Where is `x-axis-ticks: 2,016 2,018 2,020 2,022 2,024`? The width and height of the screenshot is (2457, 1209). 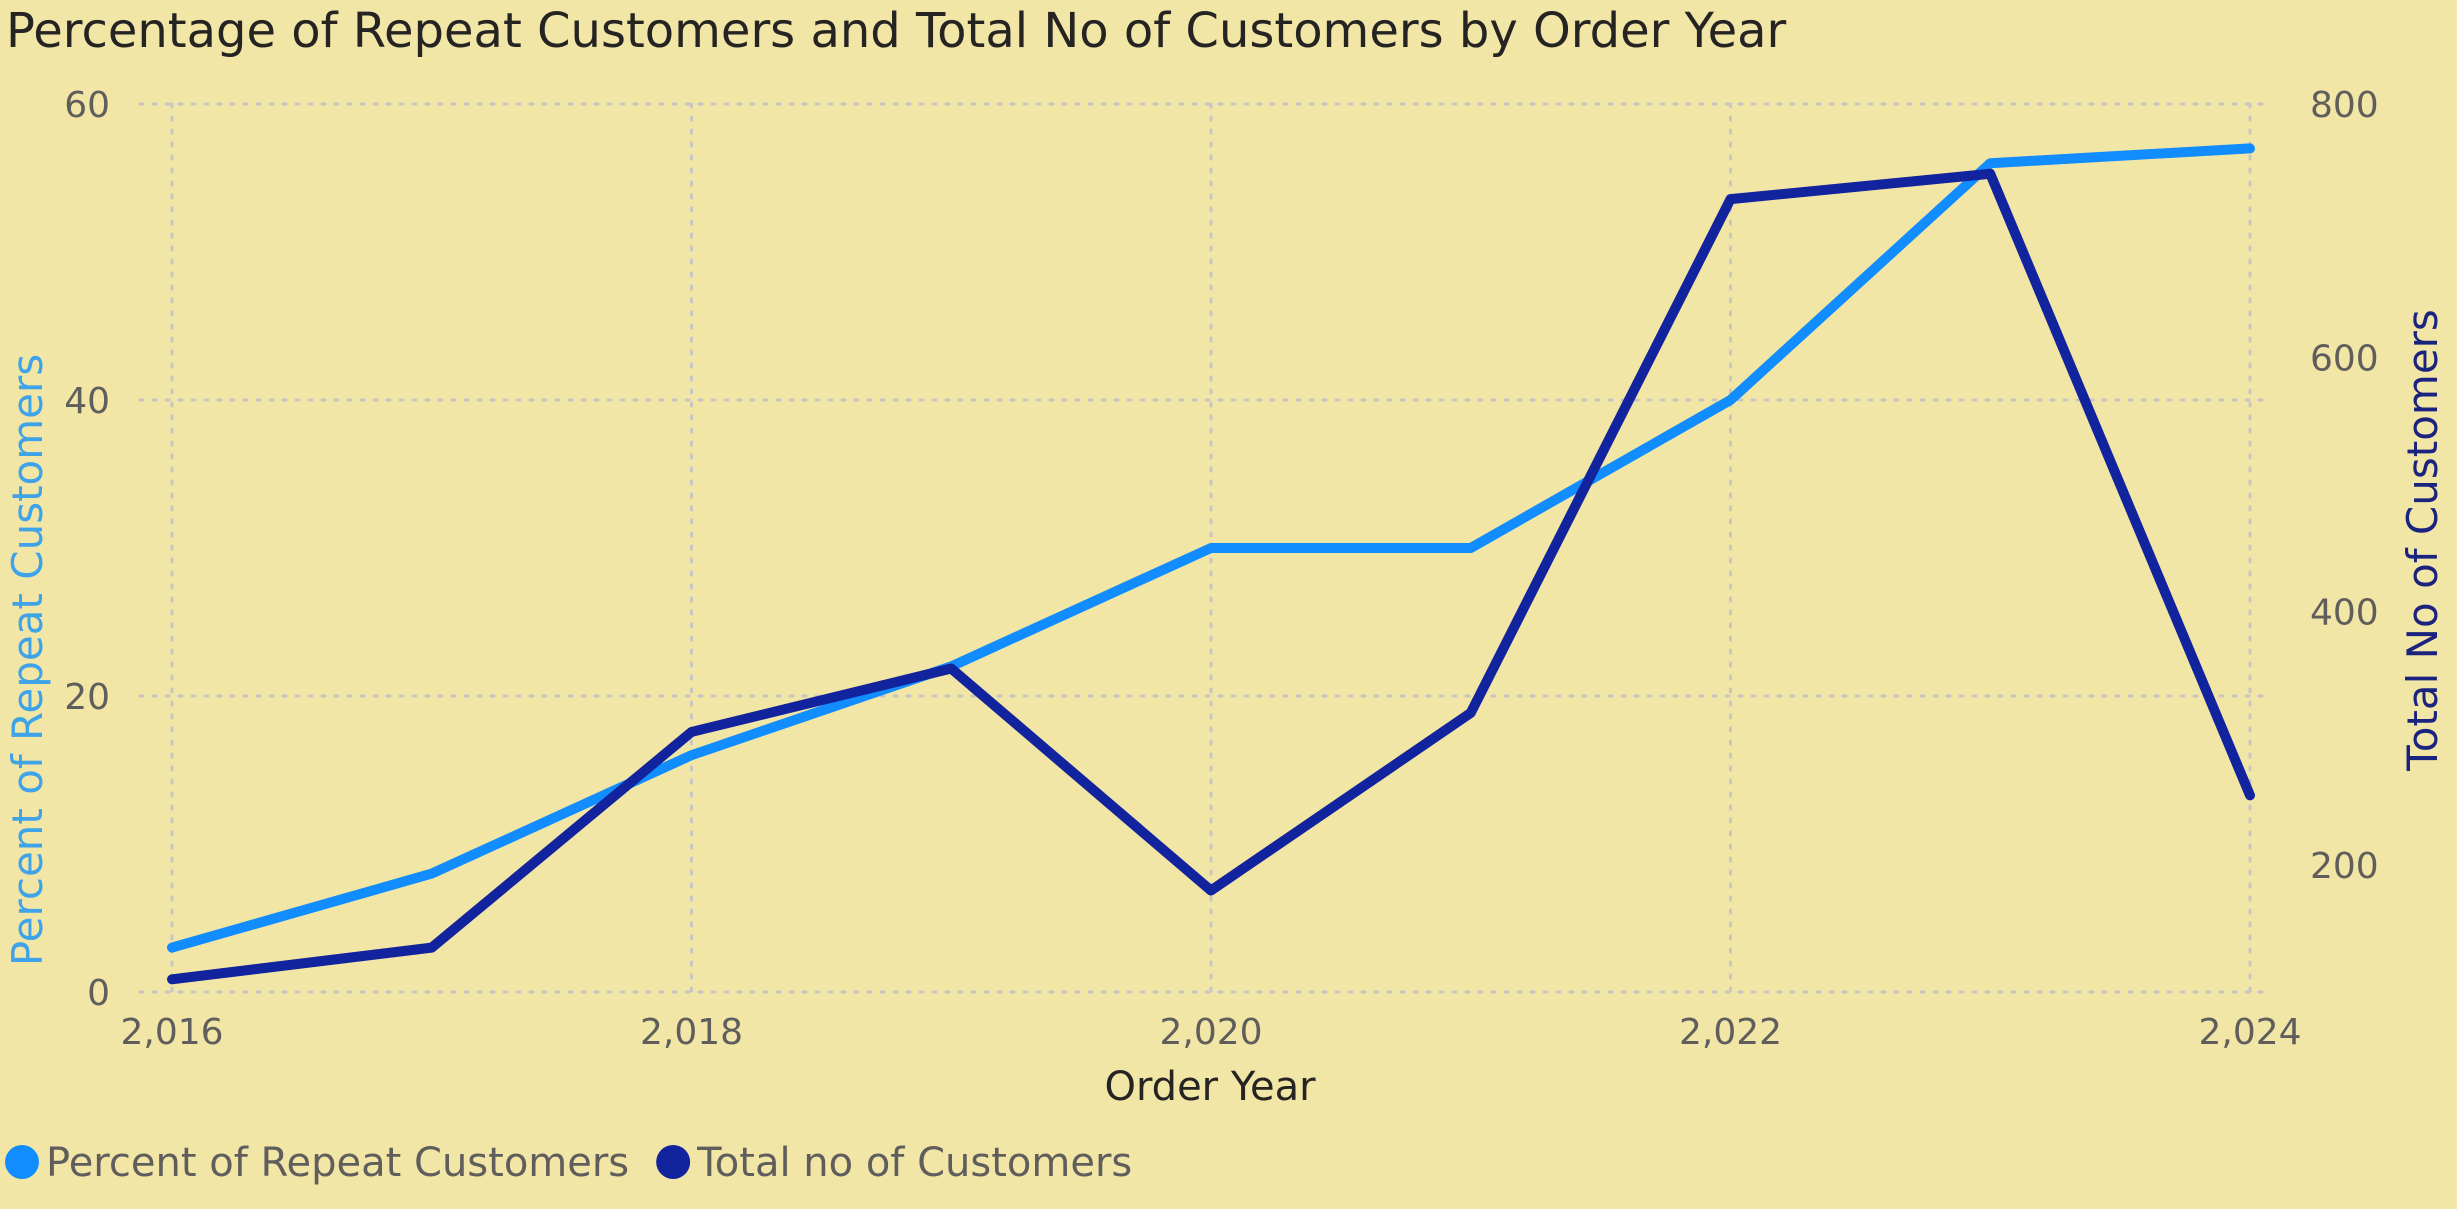 x-axis-ticks: 2,016 2,018 2,020 2,022 2,024 is located at coordinates (1210, 1032).